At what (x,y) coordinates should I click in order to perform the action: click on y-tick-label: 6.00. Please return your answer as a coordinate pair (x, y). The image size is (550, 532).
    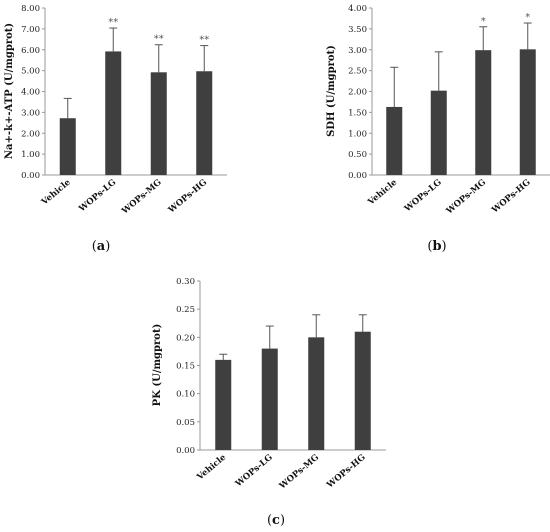
    Looking at the image, I should click on (30, 51).